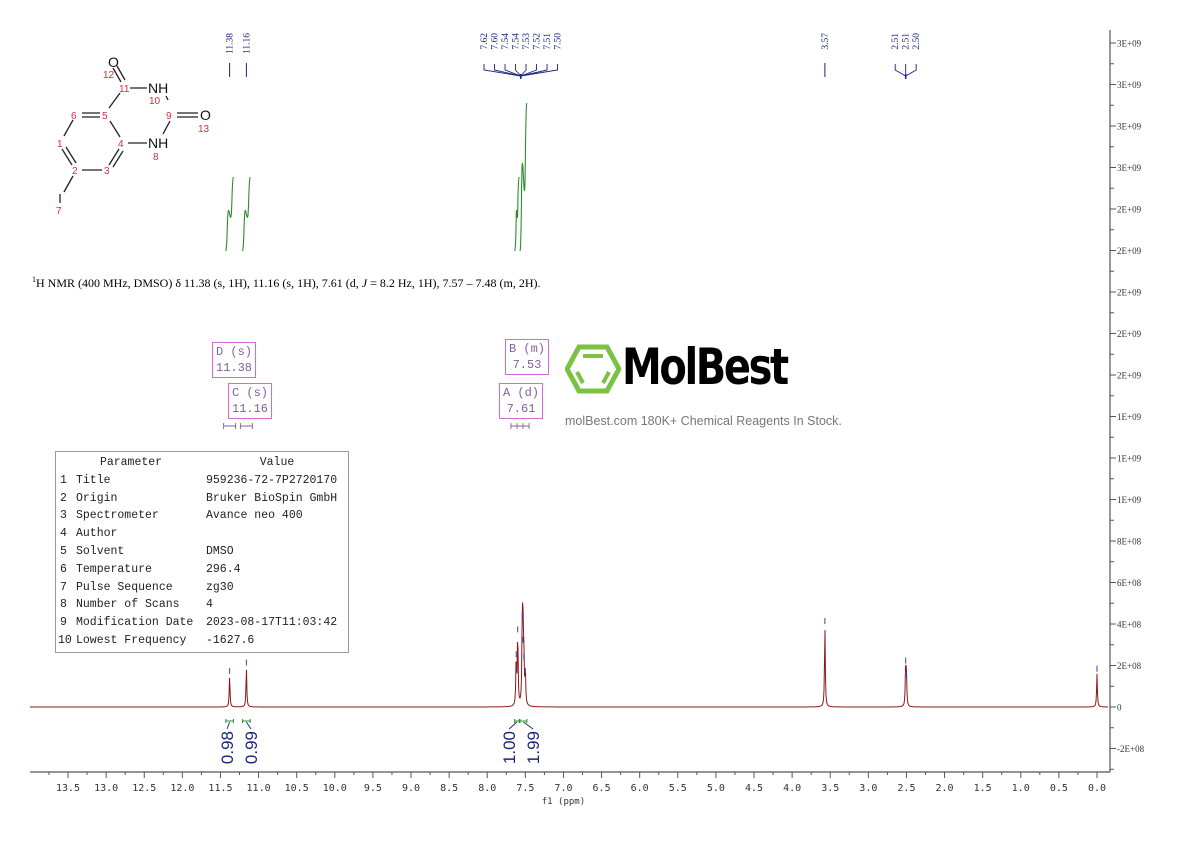 The image size is (1190, 841). Describe the element at coordinates (63, 623) in the screenshot. I see `row-number: 9` at that location.